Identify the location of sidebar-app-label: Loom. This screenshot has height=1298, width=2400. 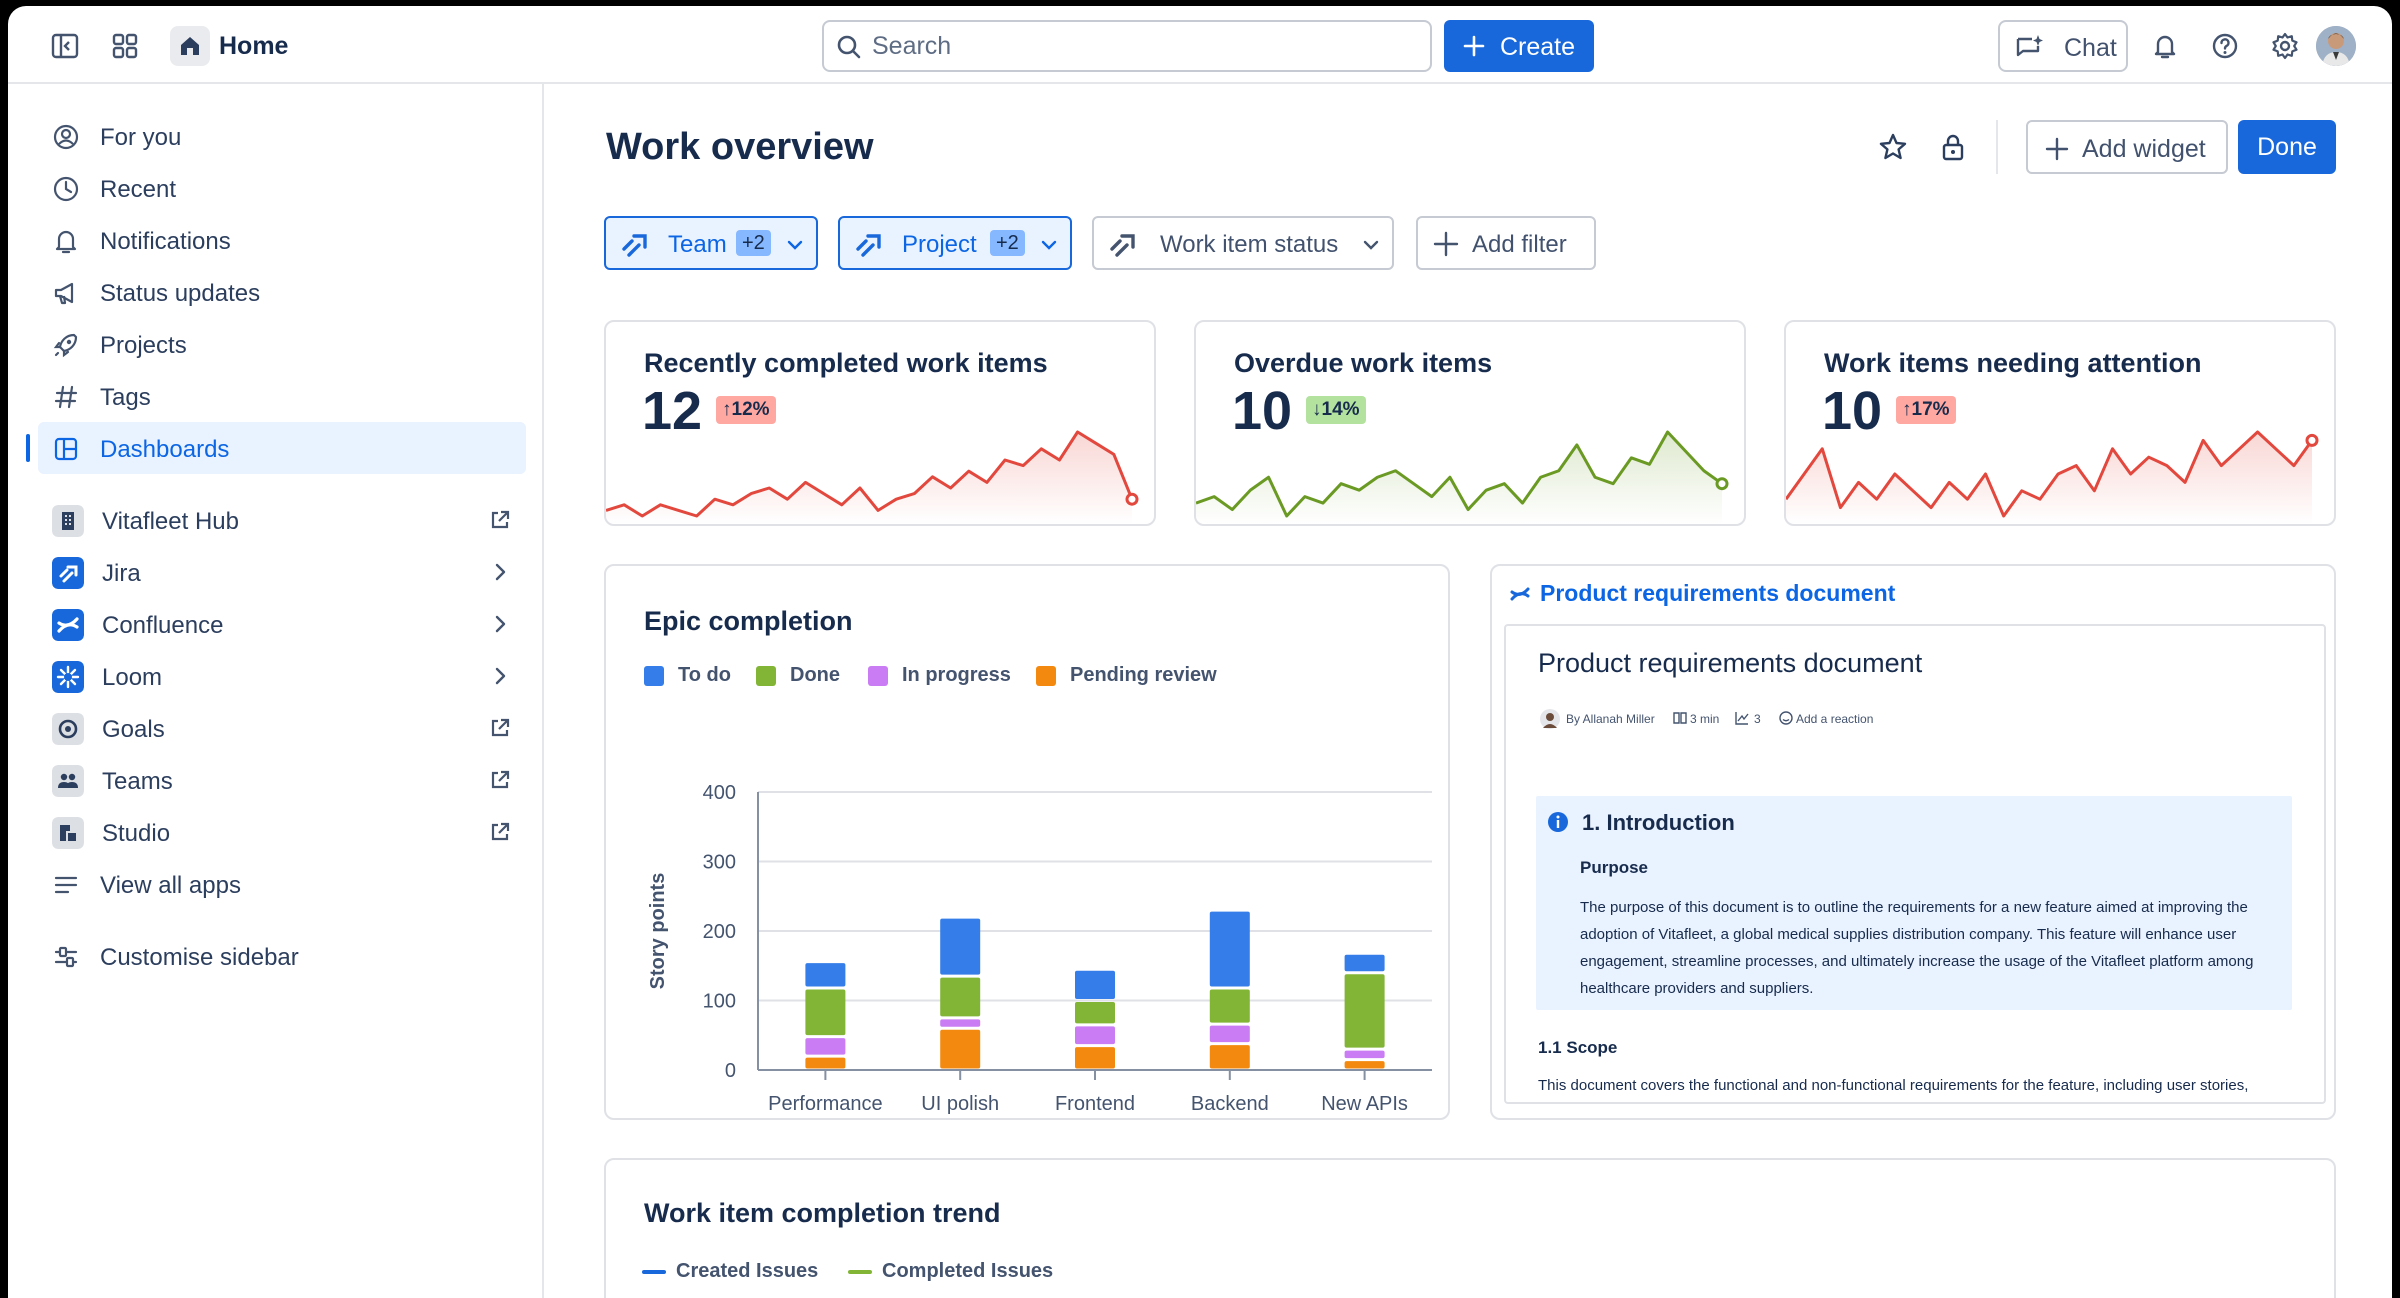
(132, 677).